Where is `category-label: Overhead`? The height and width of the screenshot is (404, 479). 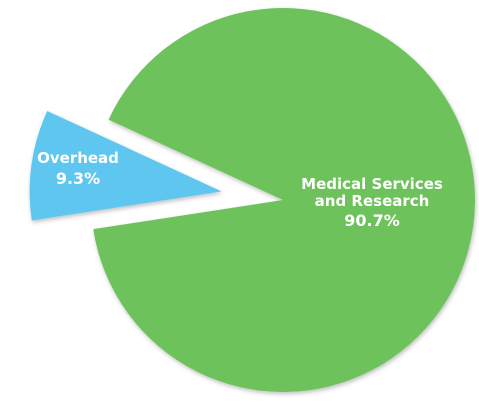
category-label: Overhead is located at coordinates (78, 158).